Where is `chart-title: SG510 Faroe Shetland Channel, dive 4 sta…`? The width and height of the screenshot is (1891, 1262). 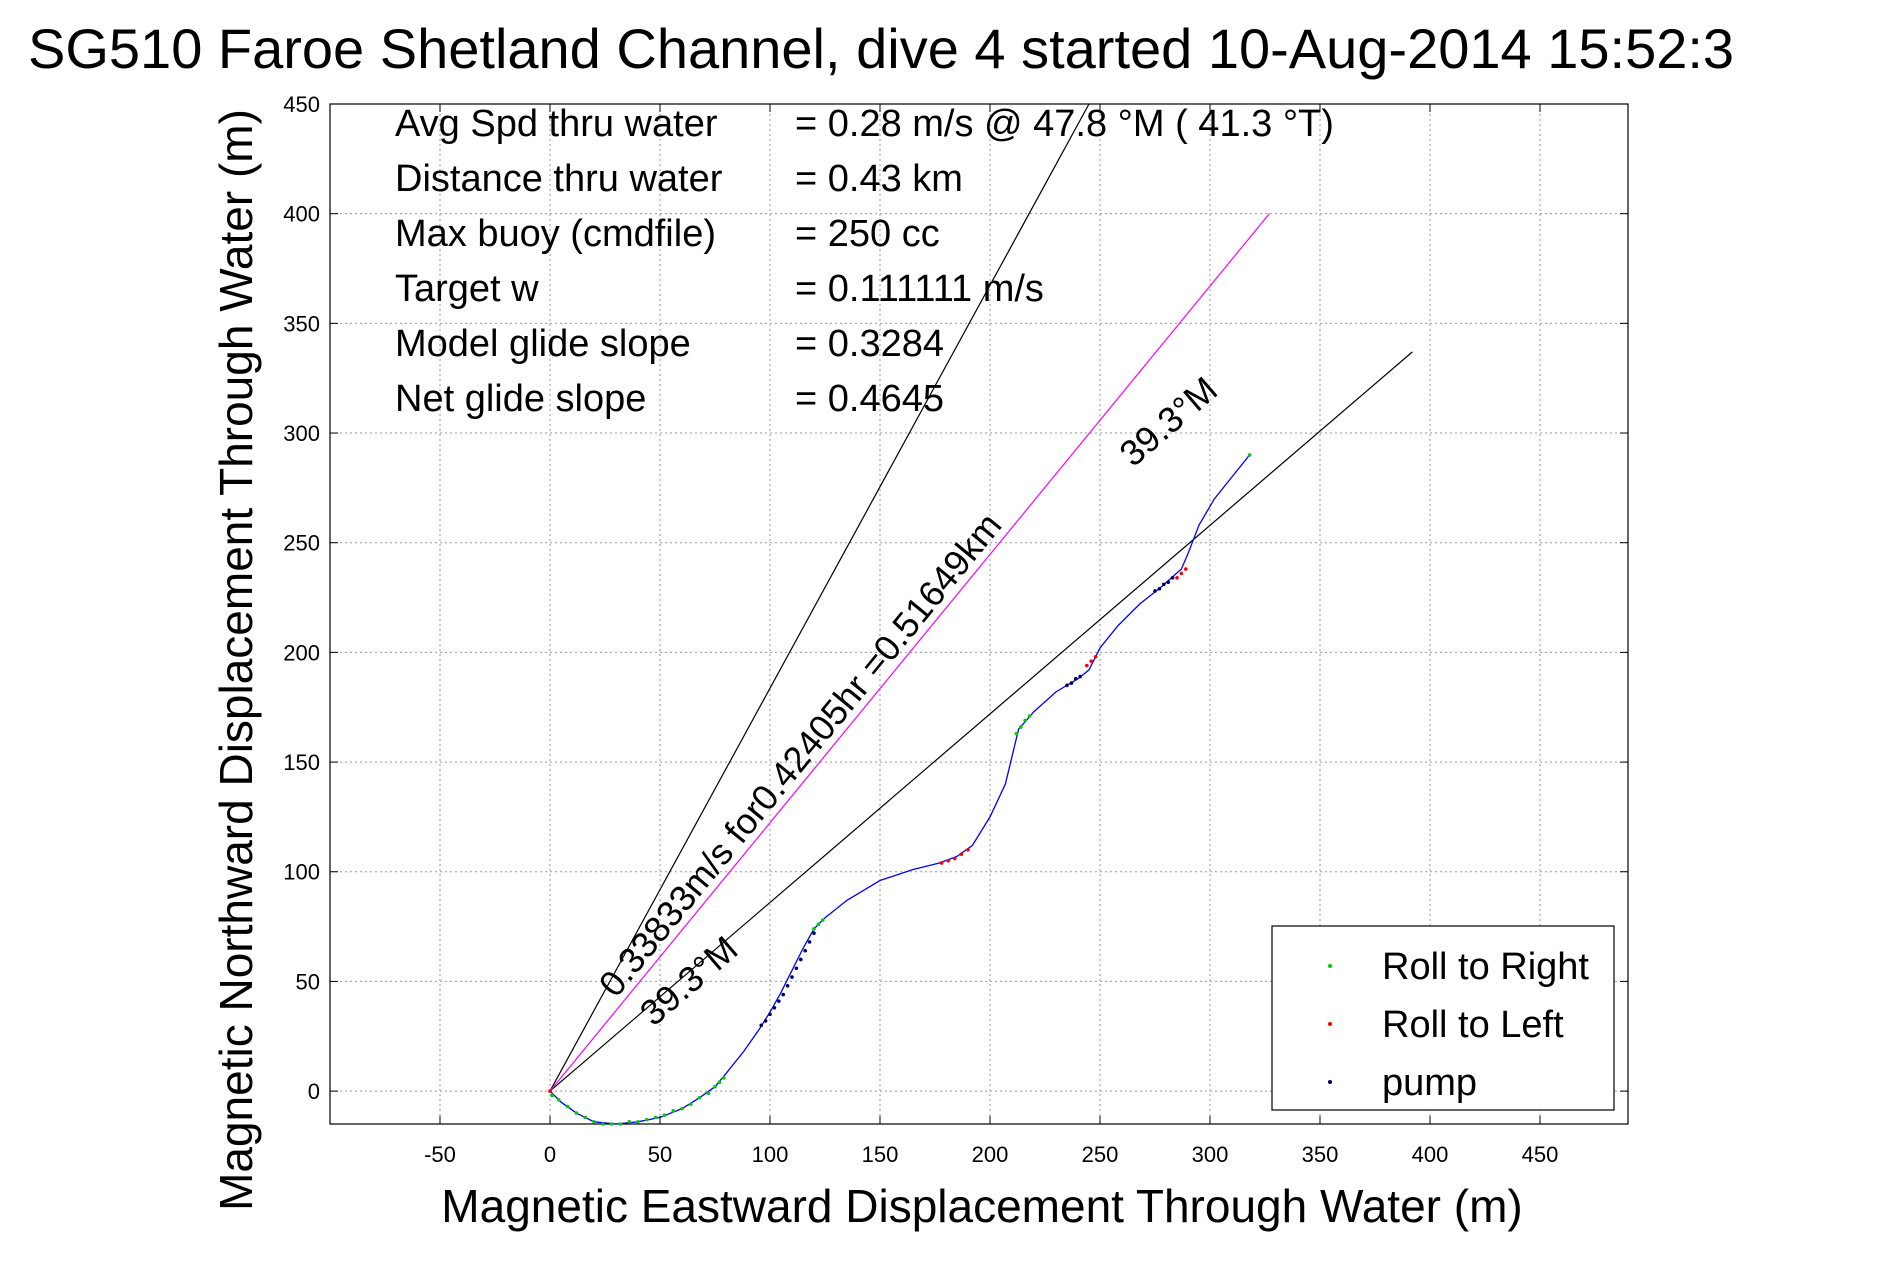 chart-title: SG510 Faroe Shetland Channel, dive 4 sta… is located at coordinates (881, 48).